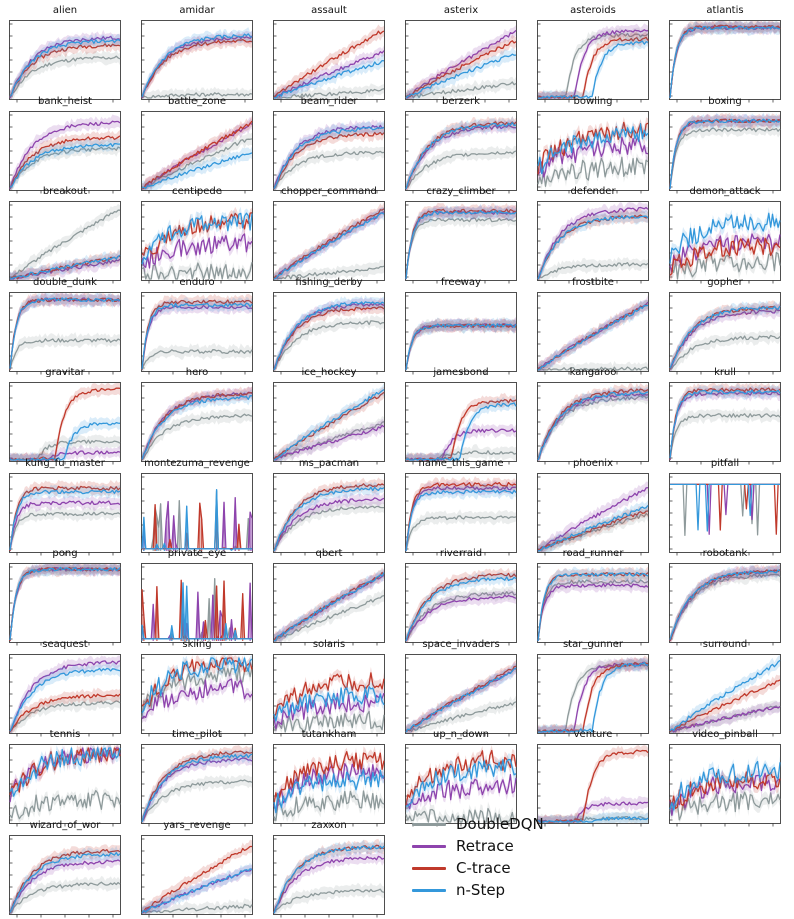  What do you see at coordinates (65, 463) in the screenshot?
I see `panel-title: kung_fu_master` at bounding box center [65, 463].